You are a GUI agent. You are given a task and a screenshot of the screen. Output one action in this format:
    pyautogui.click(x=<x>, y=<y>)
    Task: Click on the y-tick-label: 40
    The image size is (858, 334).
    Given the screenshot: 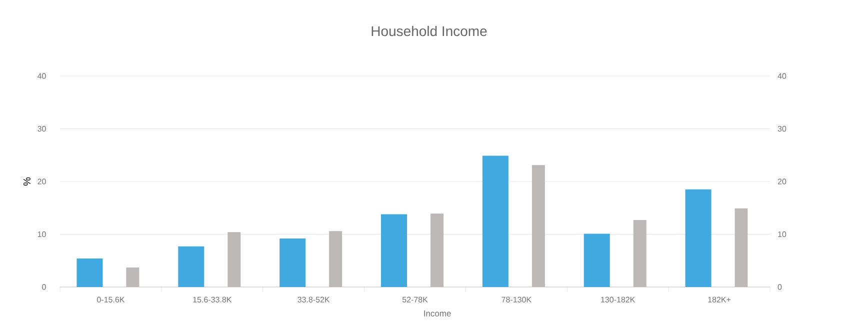 What is the action you would take?
    pyautogui.click(x=42, y=76)
    